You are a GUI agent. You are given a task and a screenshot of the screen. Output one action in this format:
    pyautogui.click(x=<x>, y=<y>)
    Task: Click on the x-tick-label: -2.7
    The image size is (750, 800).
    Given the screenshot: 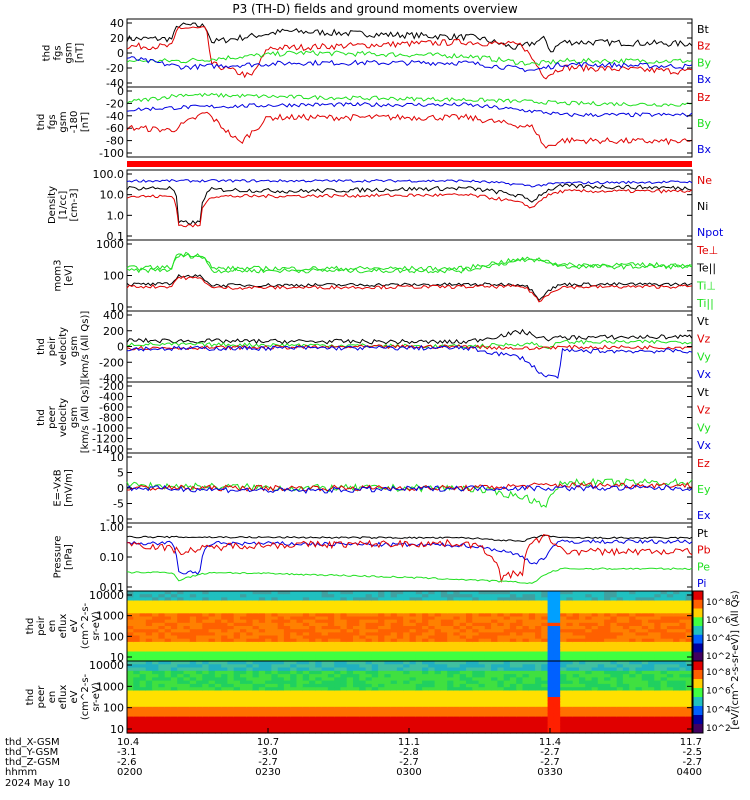 What is the action you would take?
    pyautogui.click(x=268, y=762)
    